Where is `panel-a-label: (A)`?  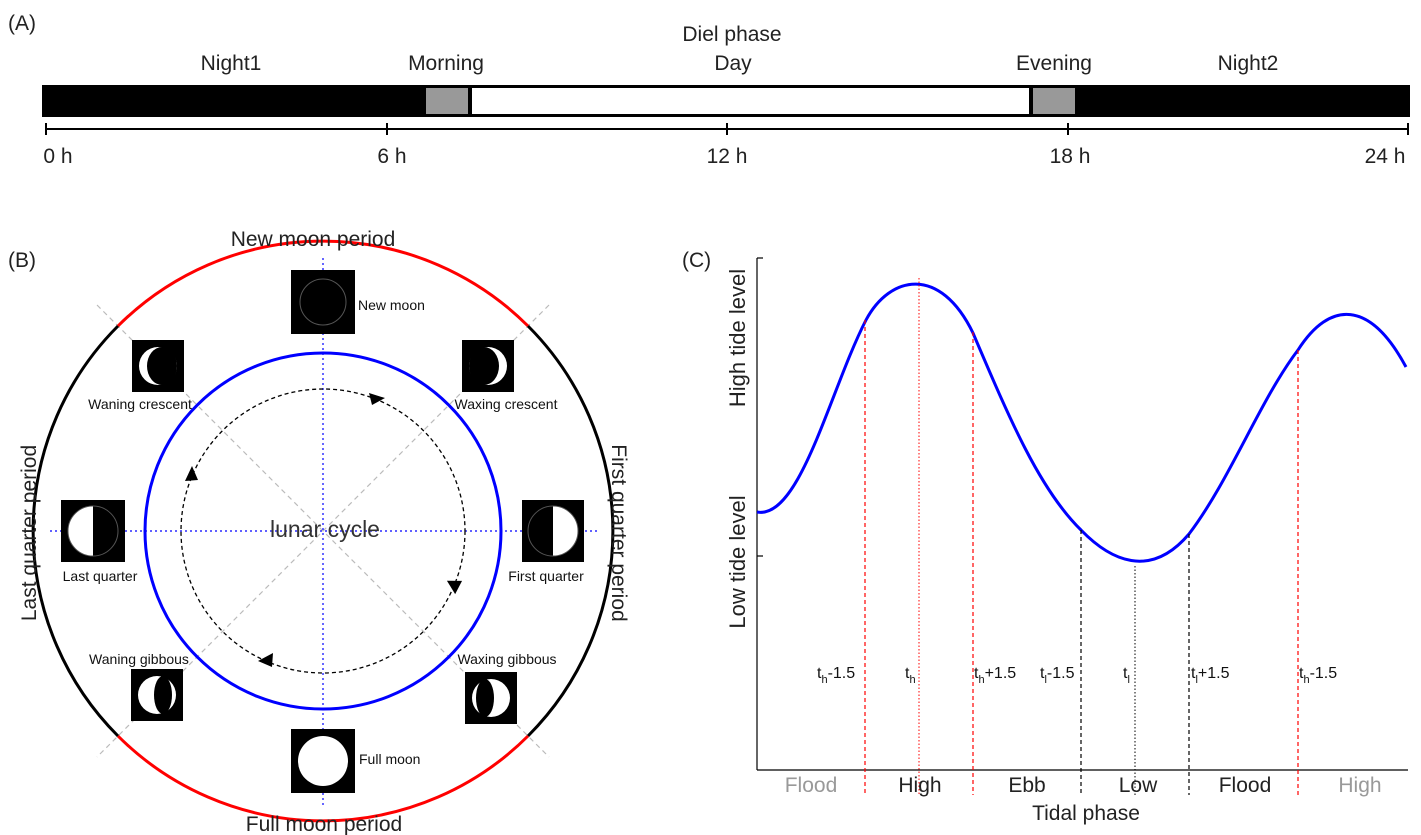 panel-a-label: (A) is located at coordinates (22, 23).